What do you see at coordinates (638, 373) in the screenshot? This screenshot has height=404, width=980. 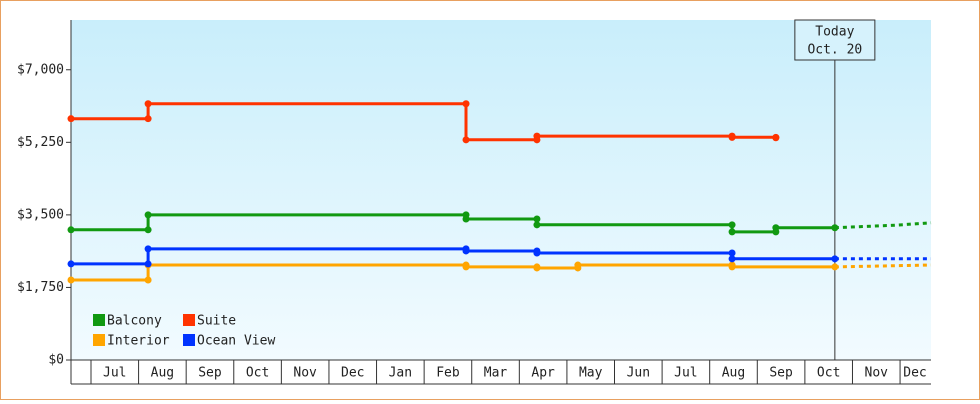 I see `x-tick-label: Jun` at bounding box center [638, 373].